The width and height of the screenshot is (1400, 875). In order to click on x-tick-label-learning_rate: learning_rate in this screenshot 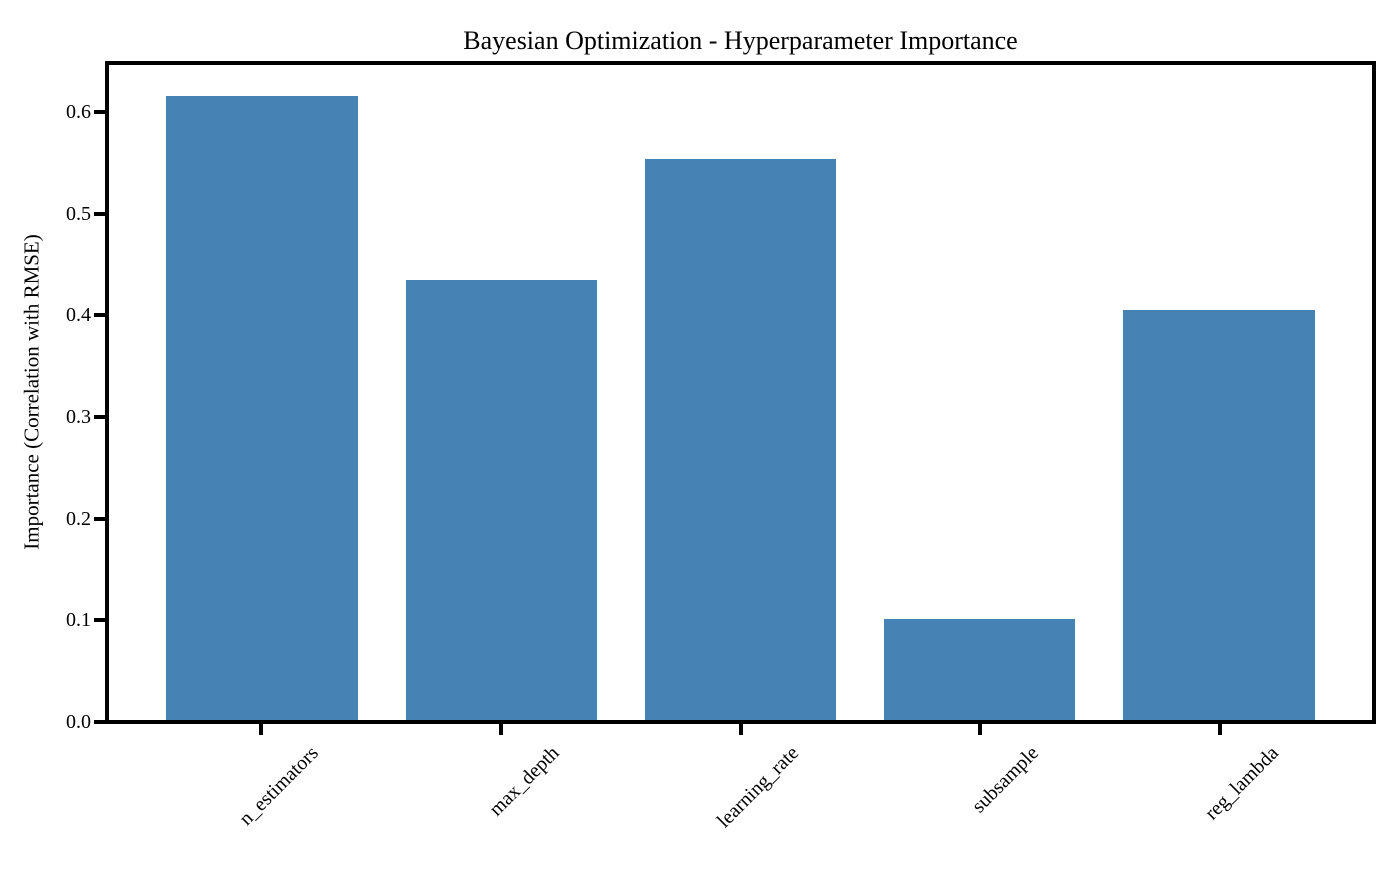, I will do `click(758, 787)`.